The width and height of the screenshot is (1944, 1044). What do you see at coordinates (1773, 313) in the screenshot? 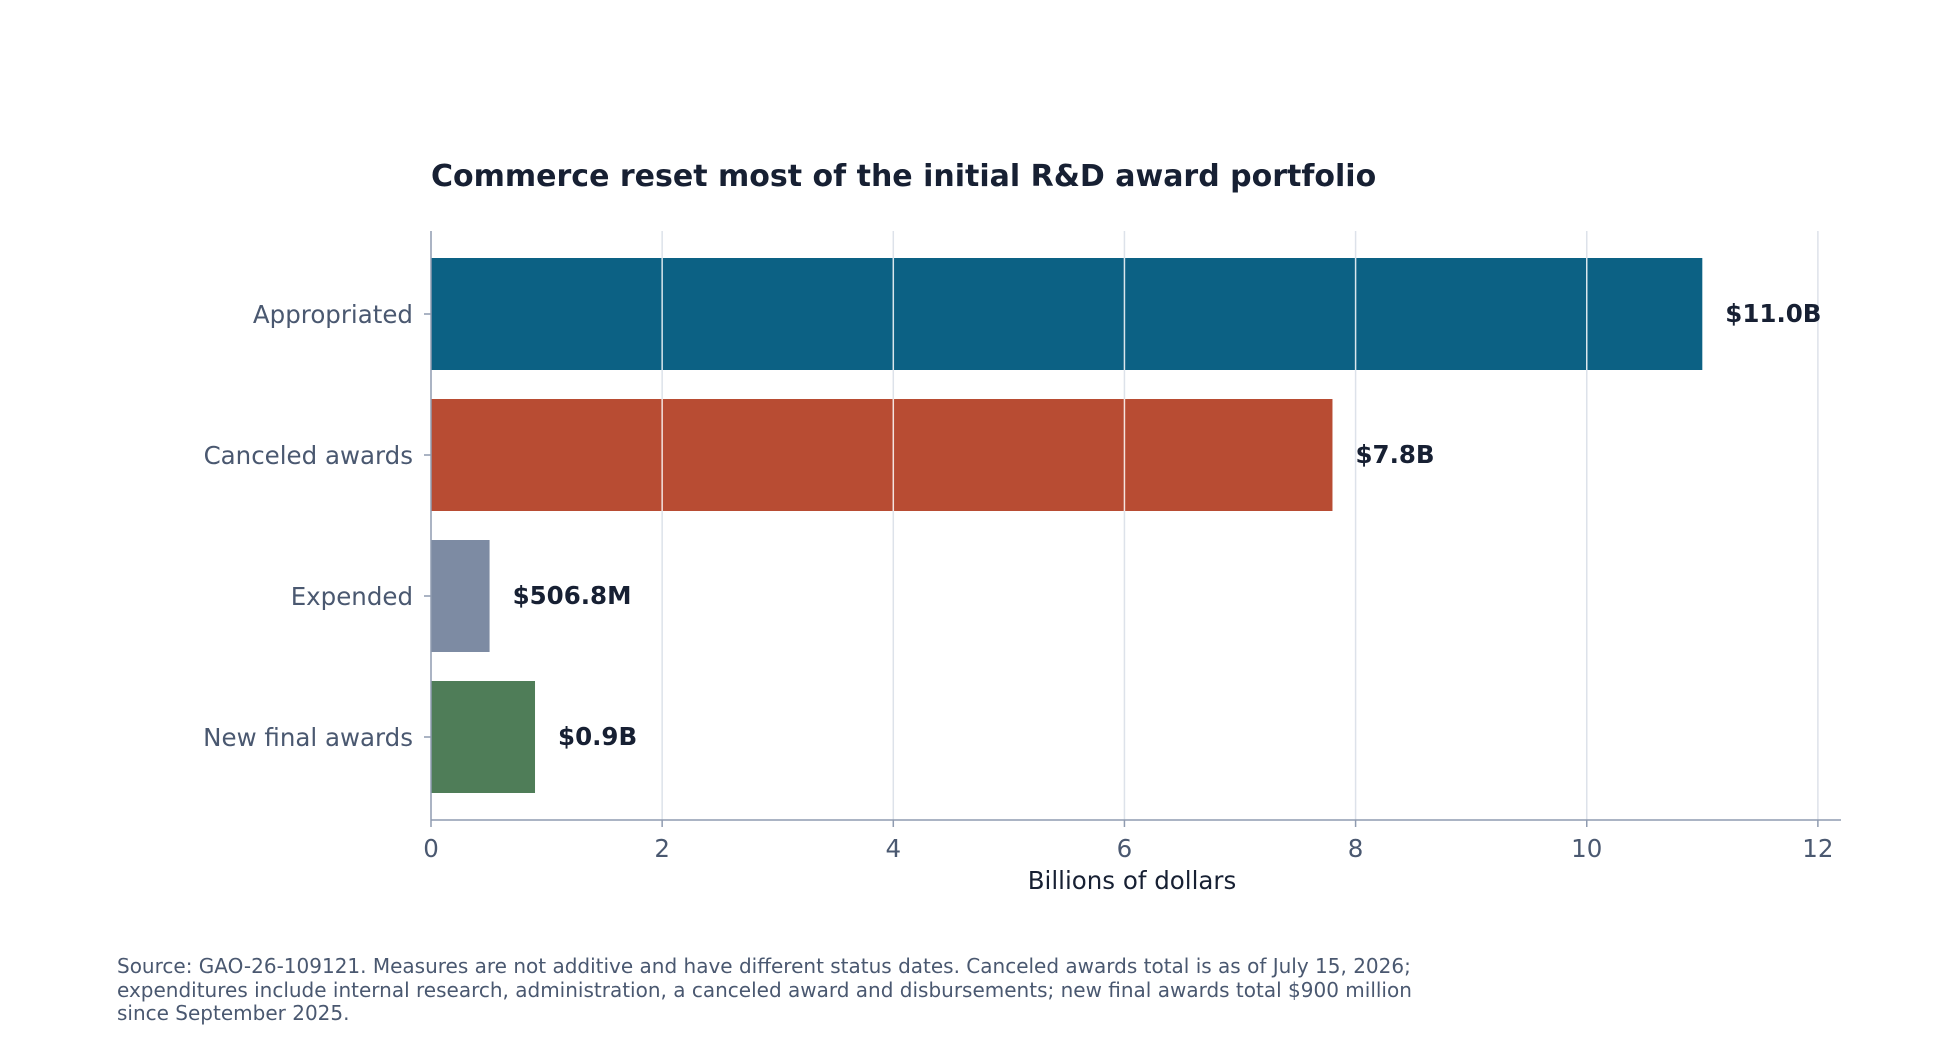
I see `value-label: $11.0B` at bounding box center [1773, 313].